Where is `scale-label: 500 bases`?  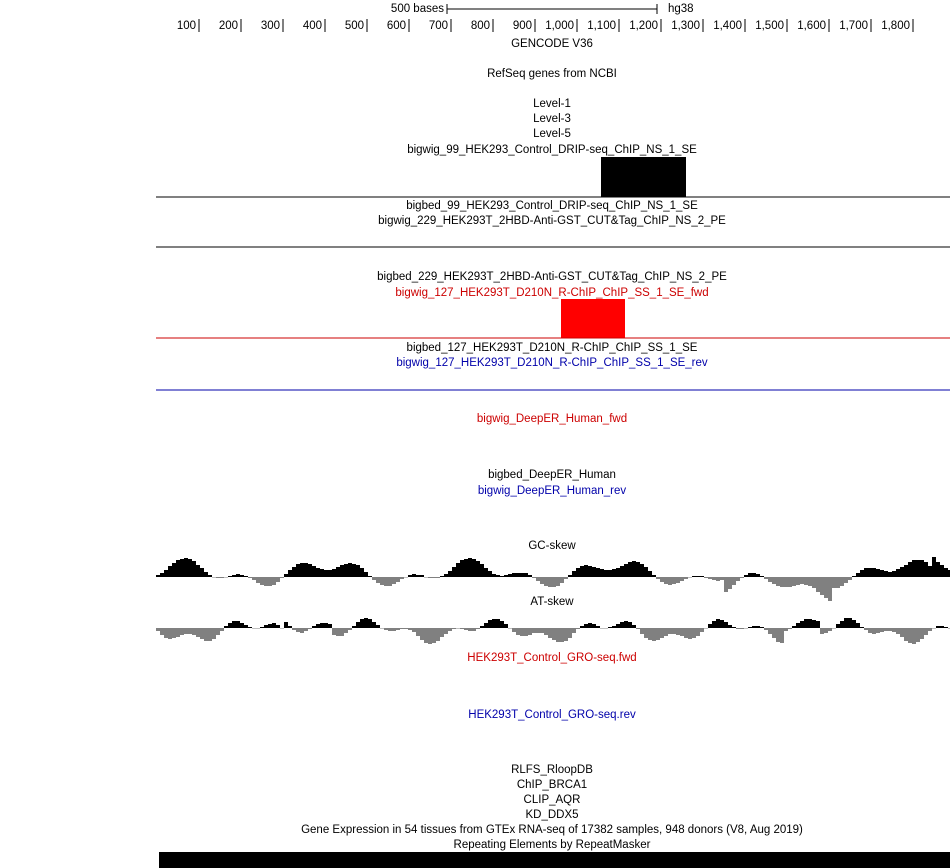 scale-label: 500 bases is located at coordinates (417, 9).